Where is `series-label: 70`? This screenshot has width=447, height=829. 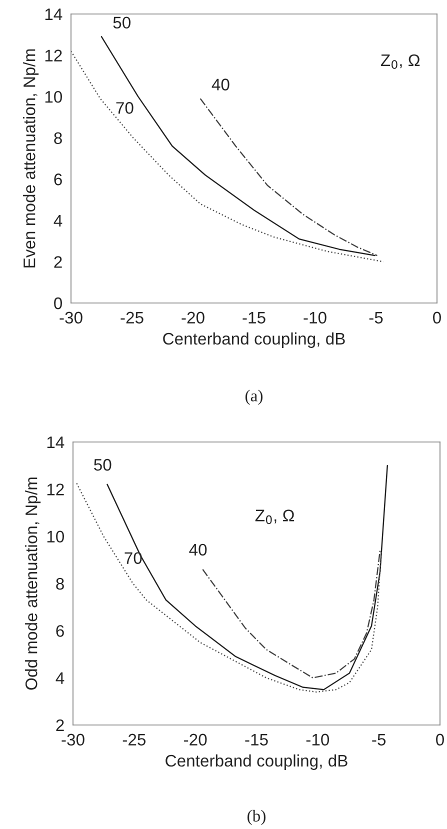
series-label: 70 is located at coordinates (125, 108).